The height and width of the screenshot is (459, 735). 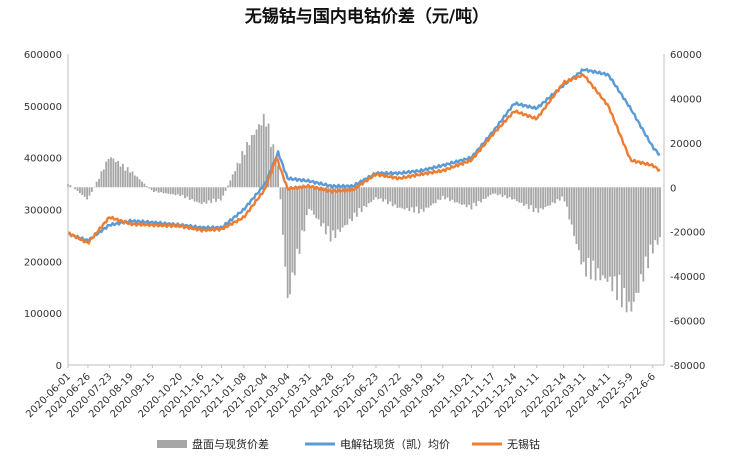 What do you see at coordinates (686, 55) in the screenshot?
I see `right-tick-label: 60000` at bounding box center [686, 55].